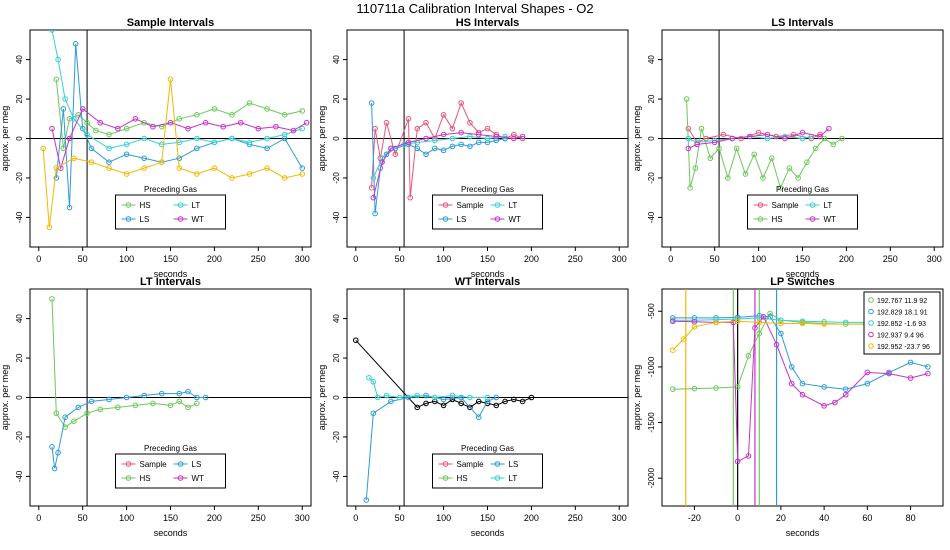 Image resolution: width=950 pixels, height=550 pixels. I want to click on y-tick-label: 0, so click(336, 138).